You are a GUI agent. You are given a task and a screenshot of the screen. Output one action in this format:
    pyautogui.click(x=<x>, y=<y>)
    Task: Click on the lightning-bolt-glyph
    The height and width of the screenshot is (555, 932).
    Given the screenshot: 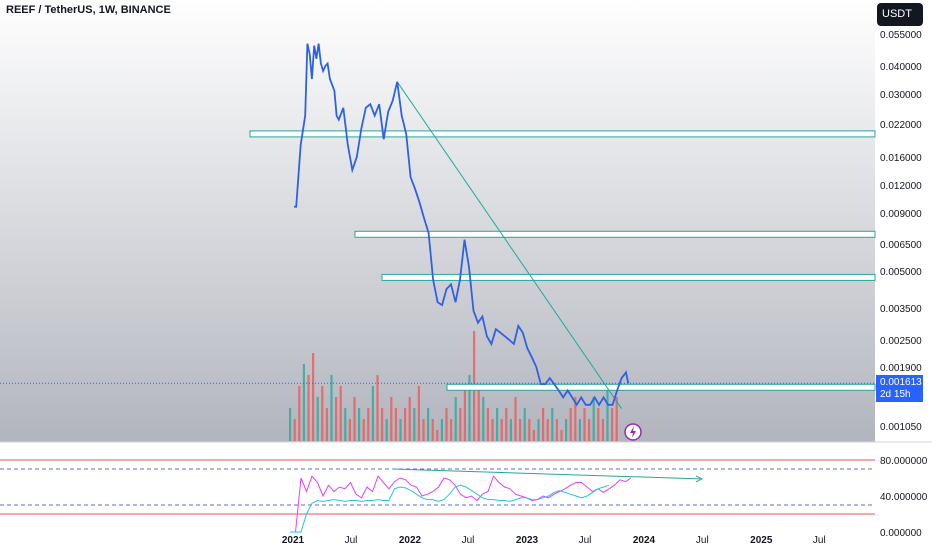 What is the action you would take?
    pyautogui.click(x=633, y=432)
    